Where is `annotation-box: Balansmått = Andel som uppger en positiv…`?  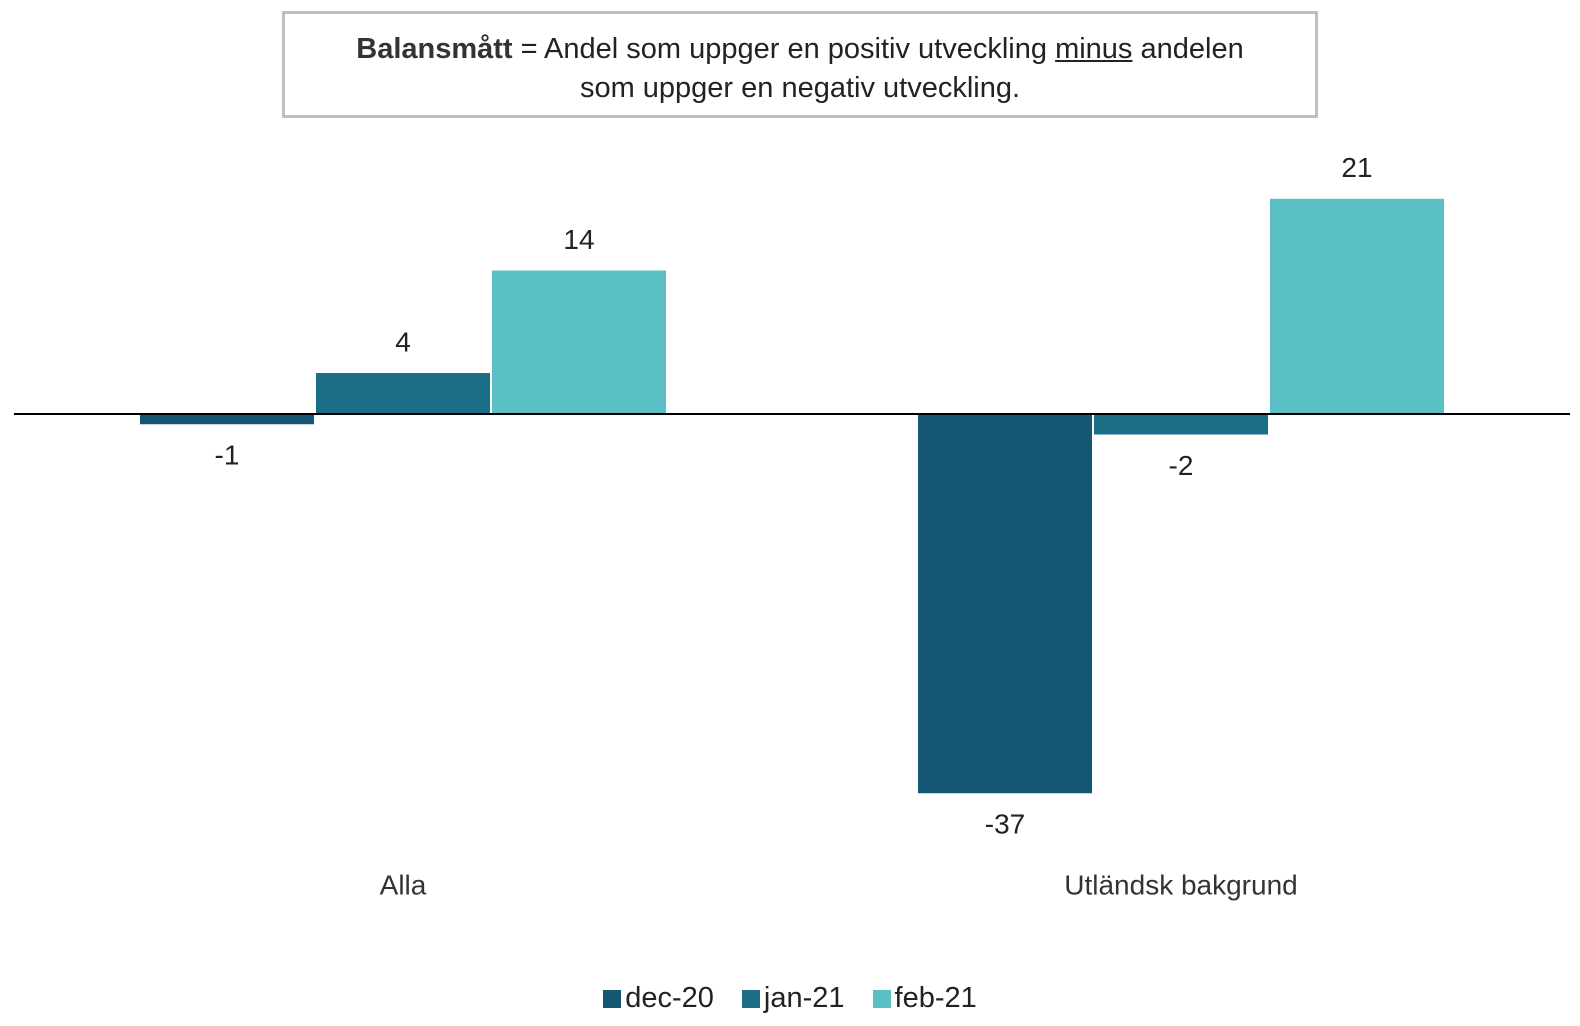
annotation-box: Balansmått = Andel som uppger en positiv… is located at coordinates (800, 64).